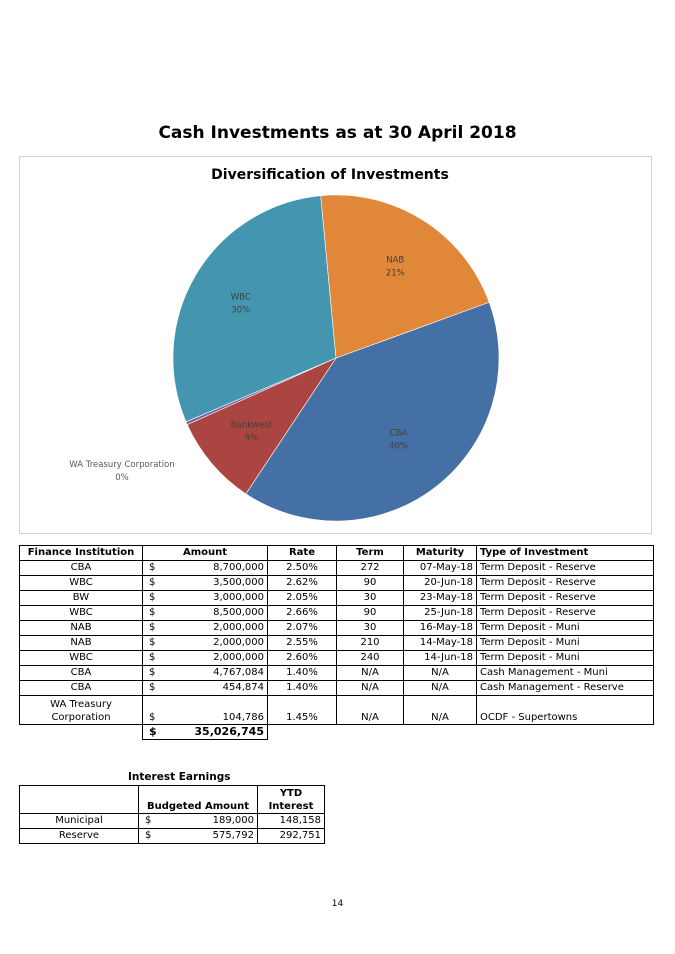 The width and height of the screenshot is (675, 954). I want to click on cell-maturity: 20-Jun-18, so click(440, 583).